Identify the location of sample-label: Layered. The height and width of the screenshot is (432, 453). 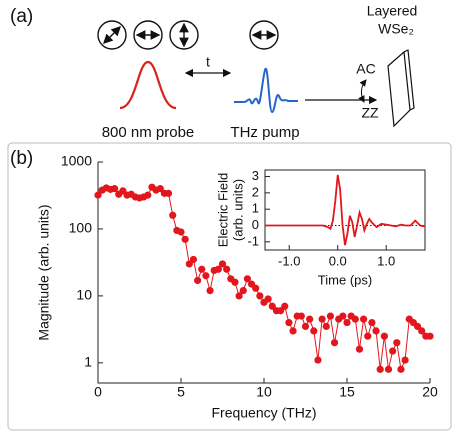
(392, 11).